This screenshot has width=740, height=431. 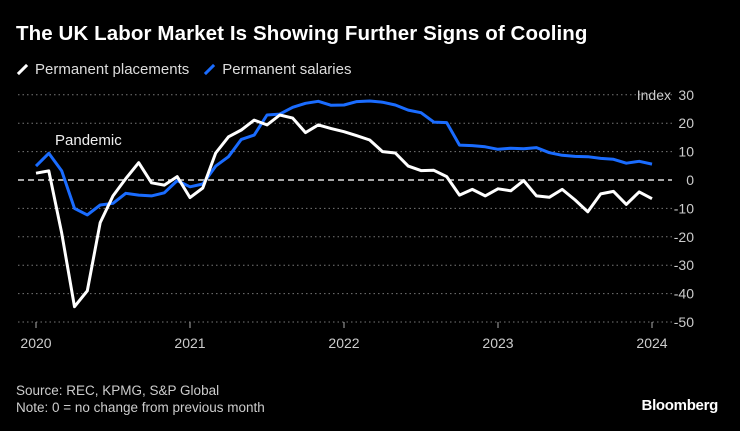 What do you see at coordinates (651, 343) in the screenshot?
I see `x-tick-label: 2024` at bounding box center [651, 343].